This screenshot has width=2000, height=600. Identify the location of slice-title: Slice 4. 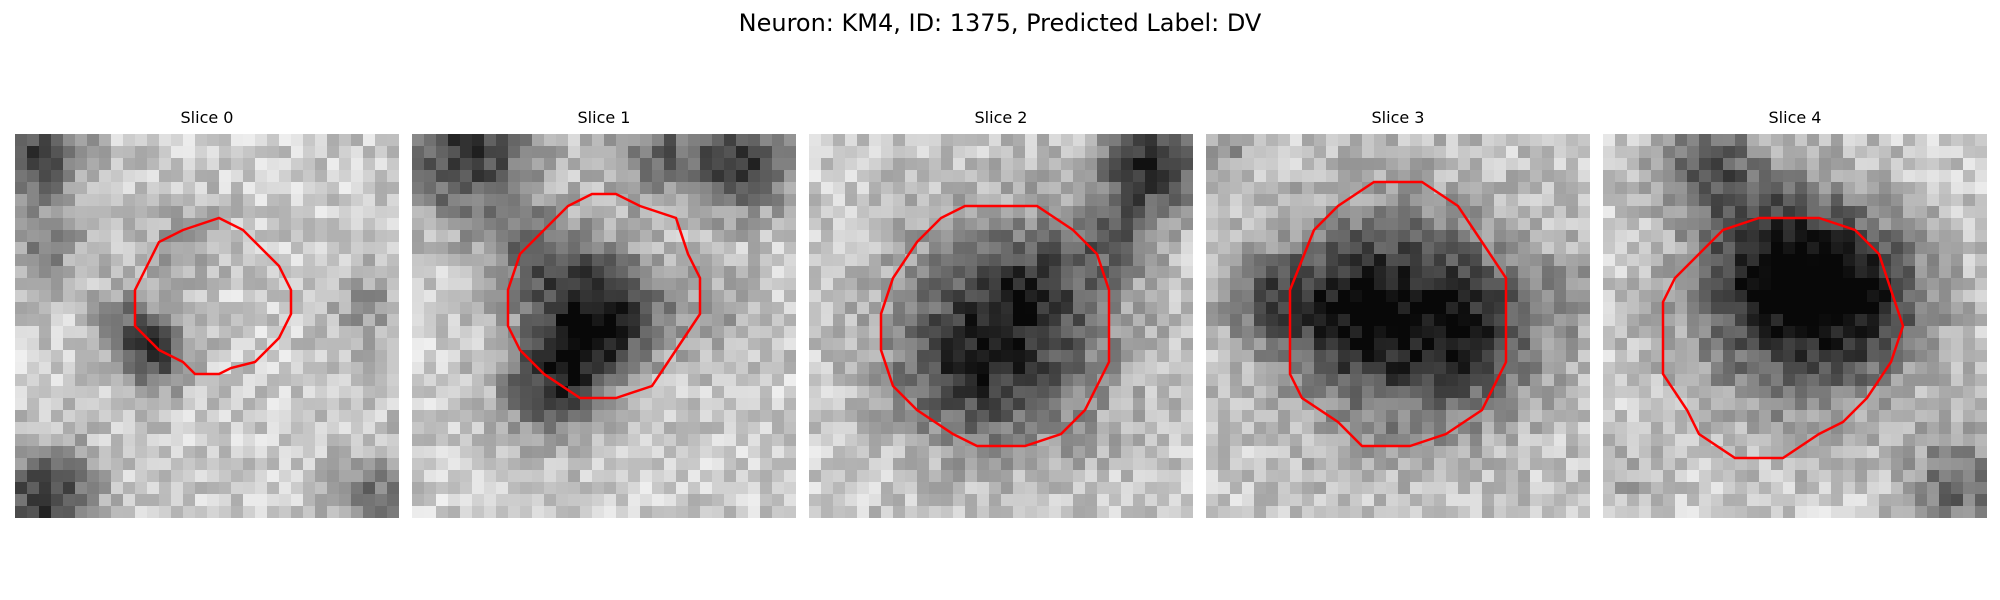
(1795, 117).